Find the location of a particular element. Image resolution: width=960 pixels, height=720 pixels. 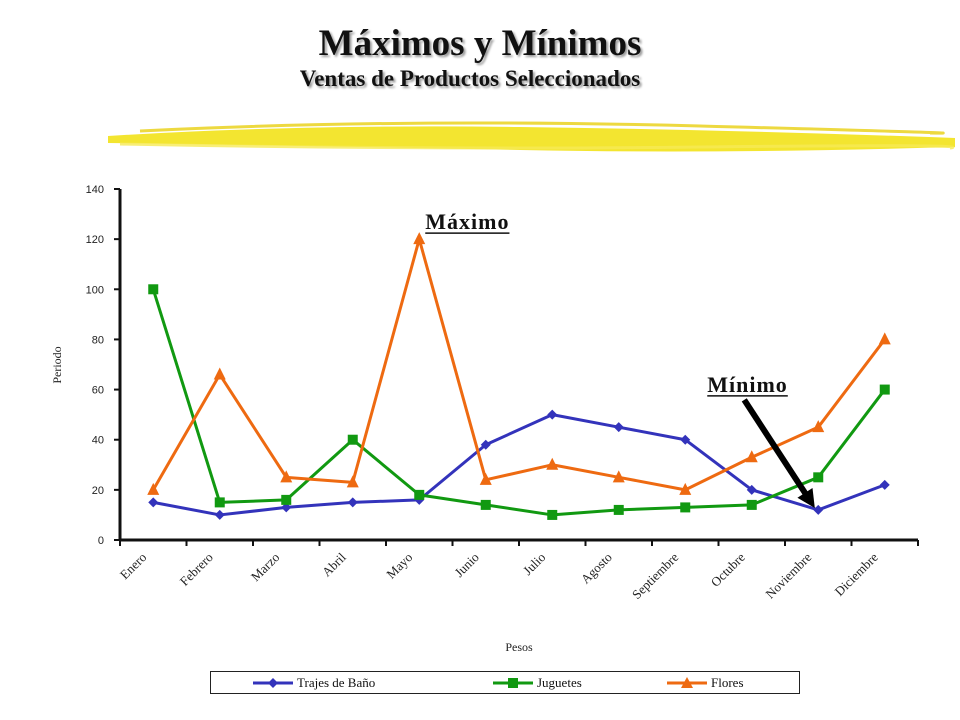

series-line is located at coordinates (519, 465).